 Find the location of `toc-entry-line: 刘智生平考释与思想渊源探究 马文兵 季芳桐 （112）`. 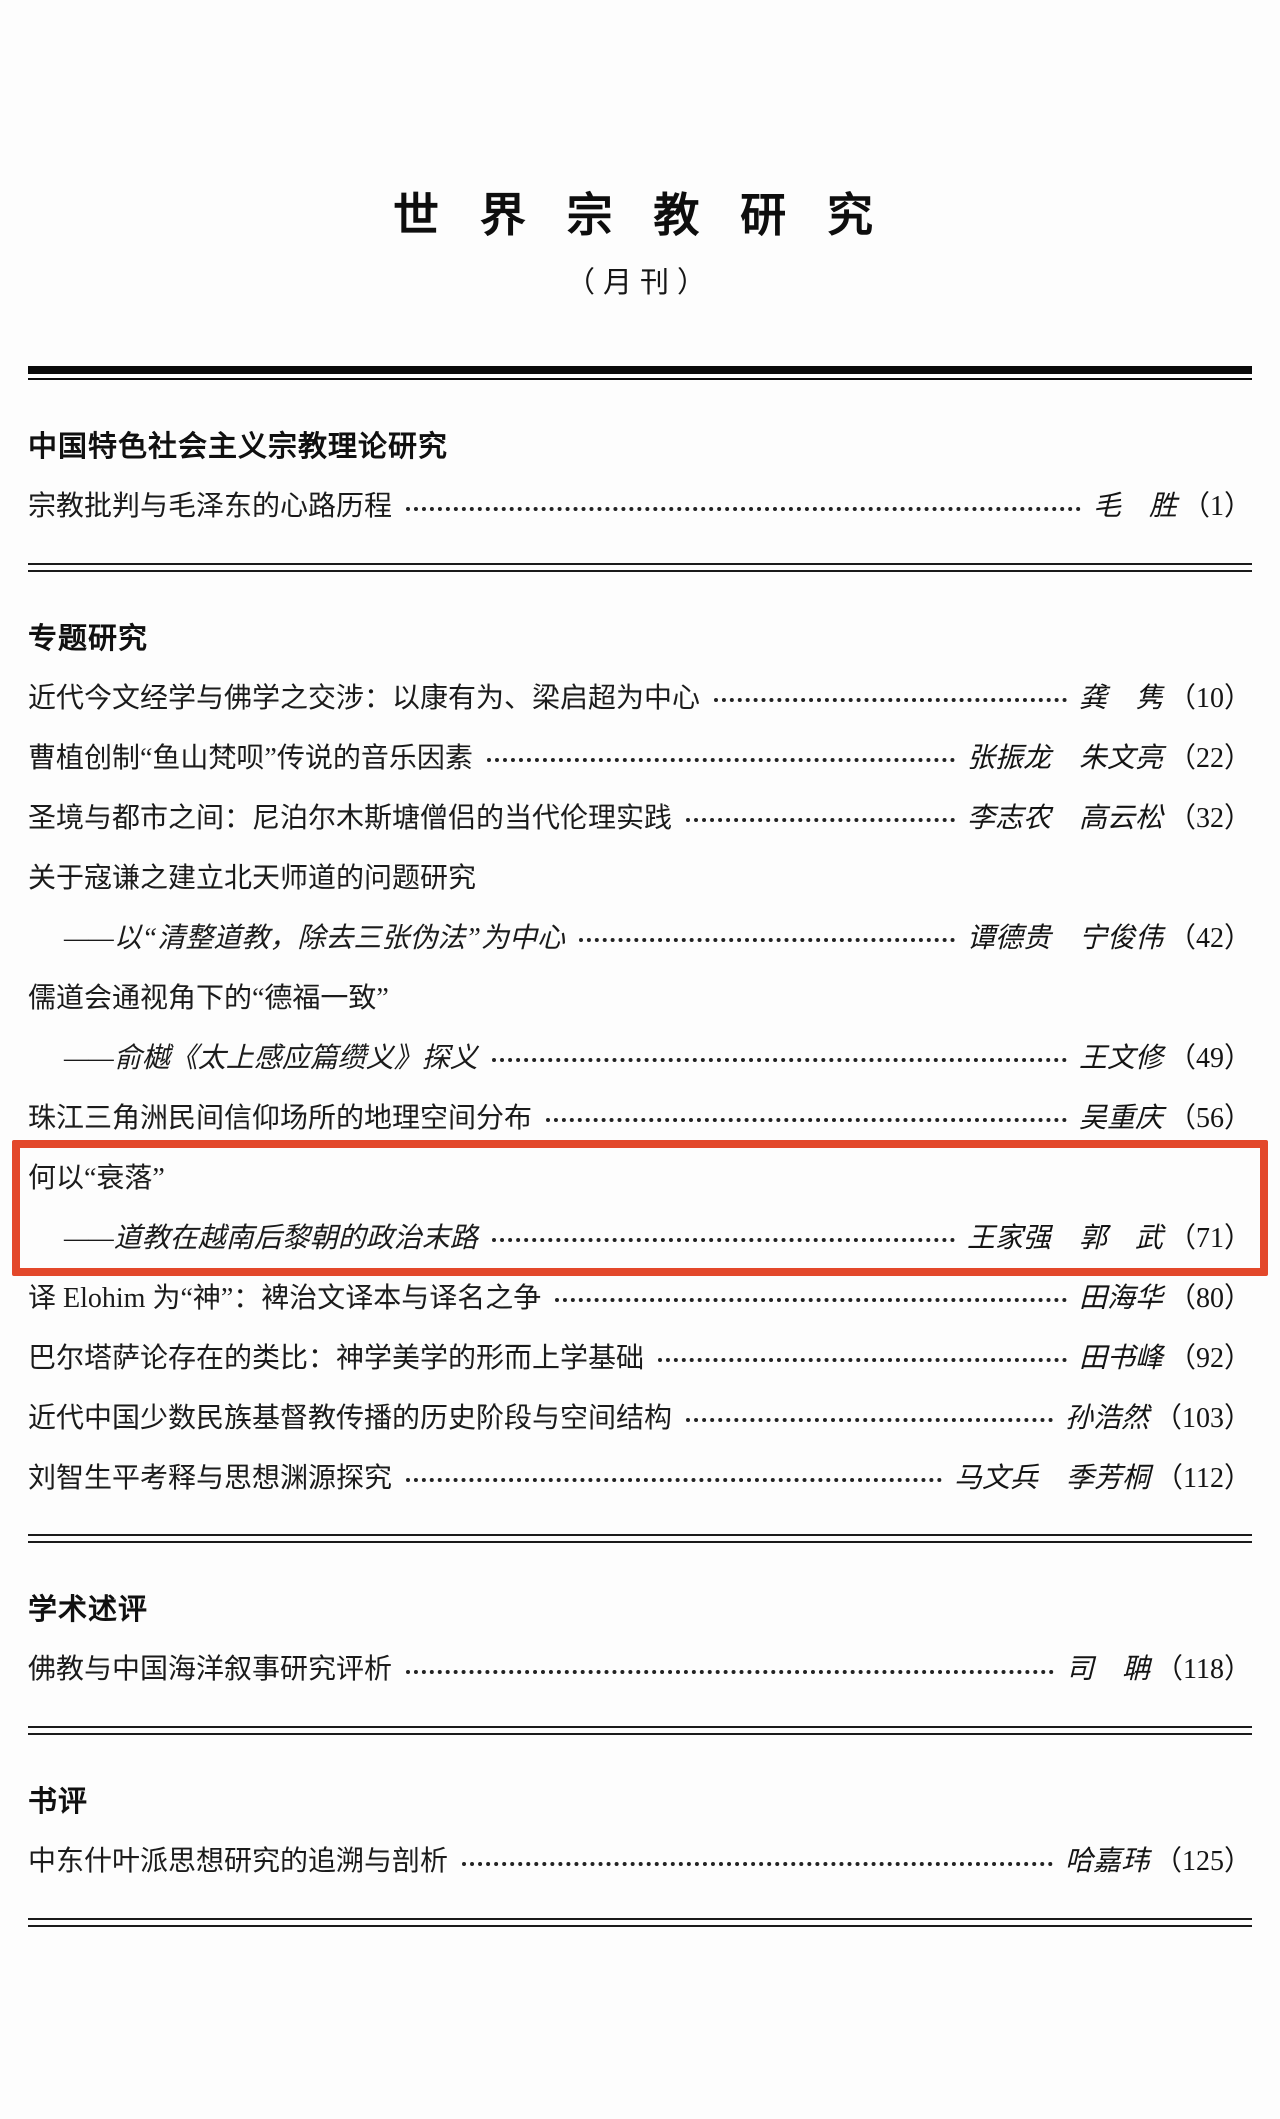

toc-entry-line: 刘智生平考释与思想渊源探究 马文兵 季芳桐 （112） is located at coordinates (640, 1478).